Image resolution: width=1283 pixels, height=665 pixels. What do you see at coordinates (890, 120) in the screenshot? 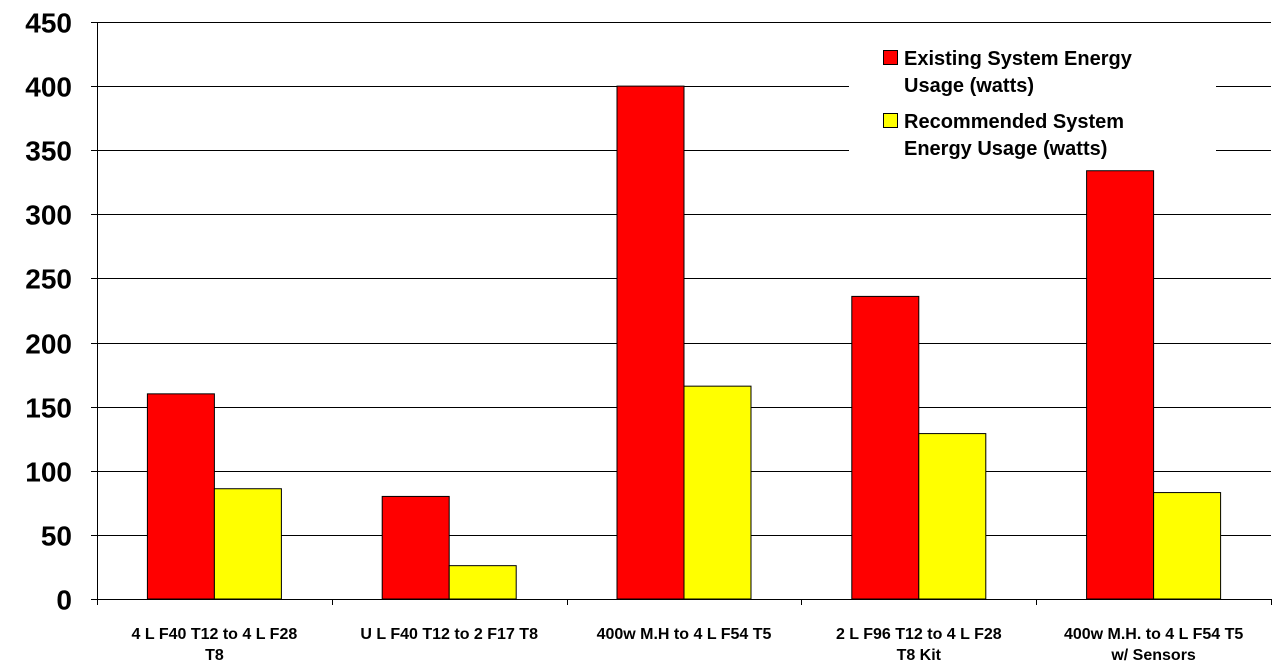
I see `legend-swatch-recommended` at bounding box center [890, 120].